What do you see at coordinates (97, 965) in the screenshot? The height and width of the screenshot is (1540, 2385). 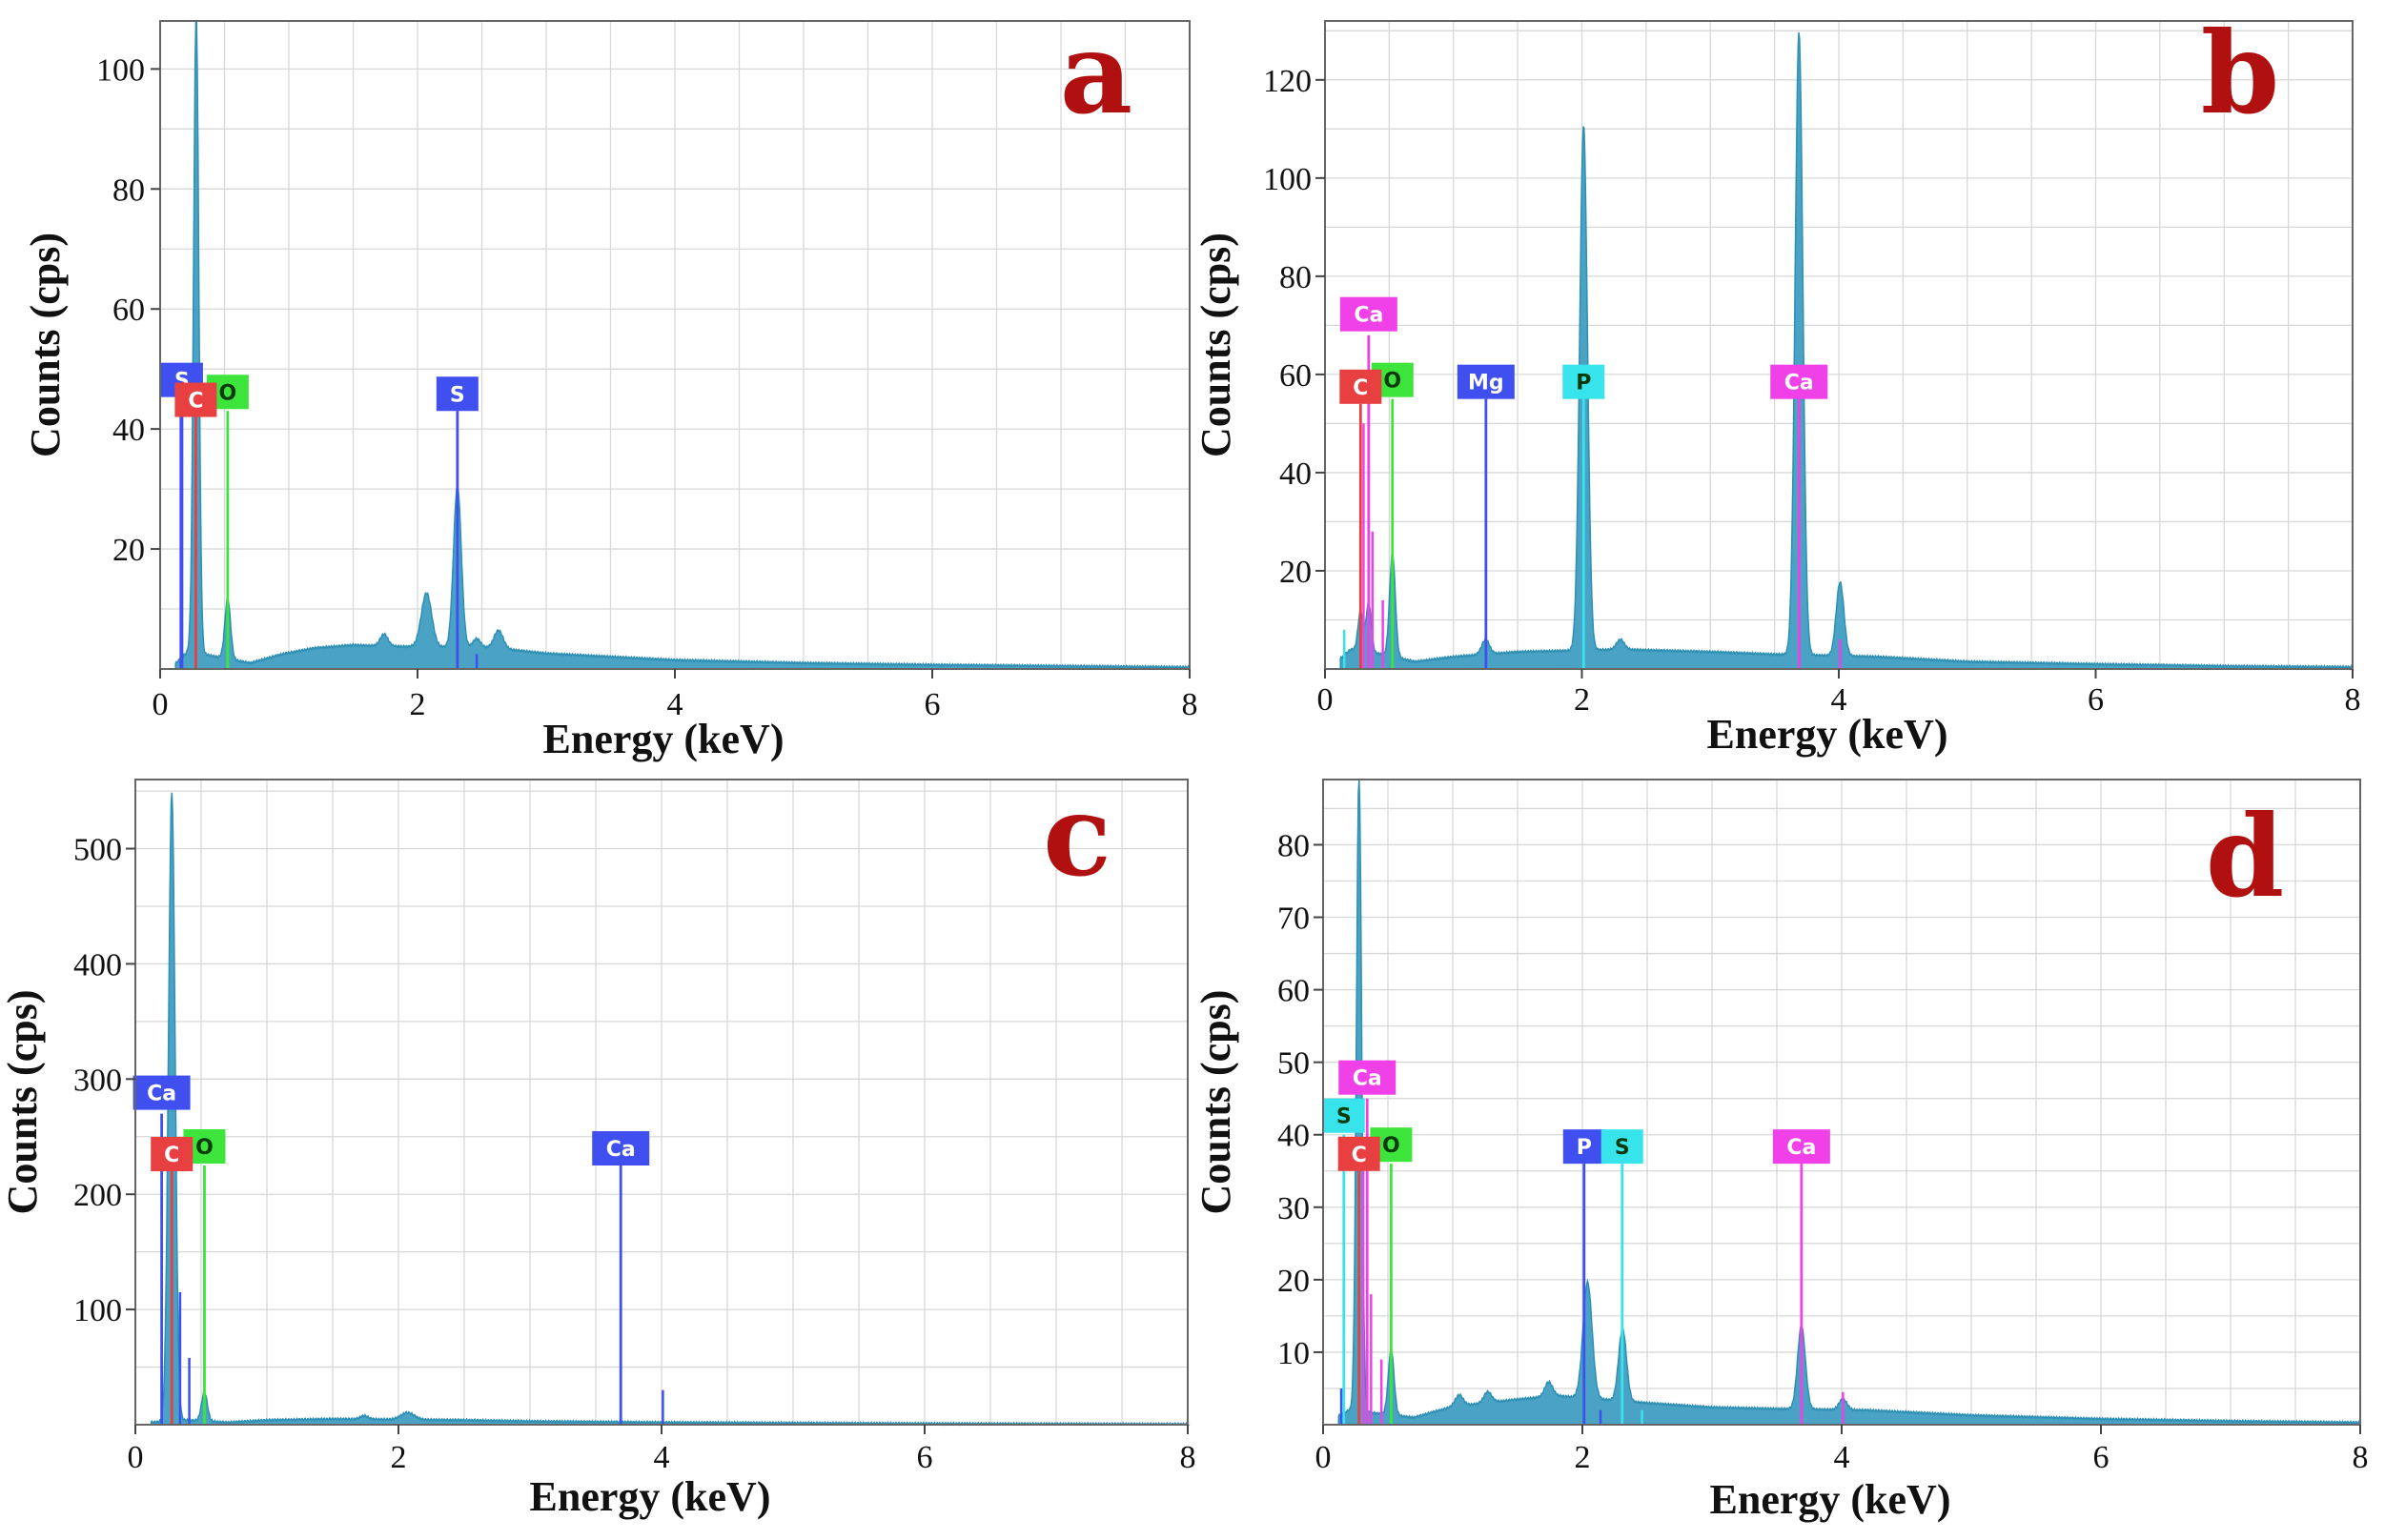 I see `y-tick-label: 400` at bounding box center [97, 965].